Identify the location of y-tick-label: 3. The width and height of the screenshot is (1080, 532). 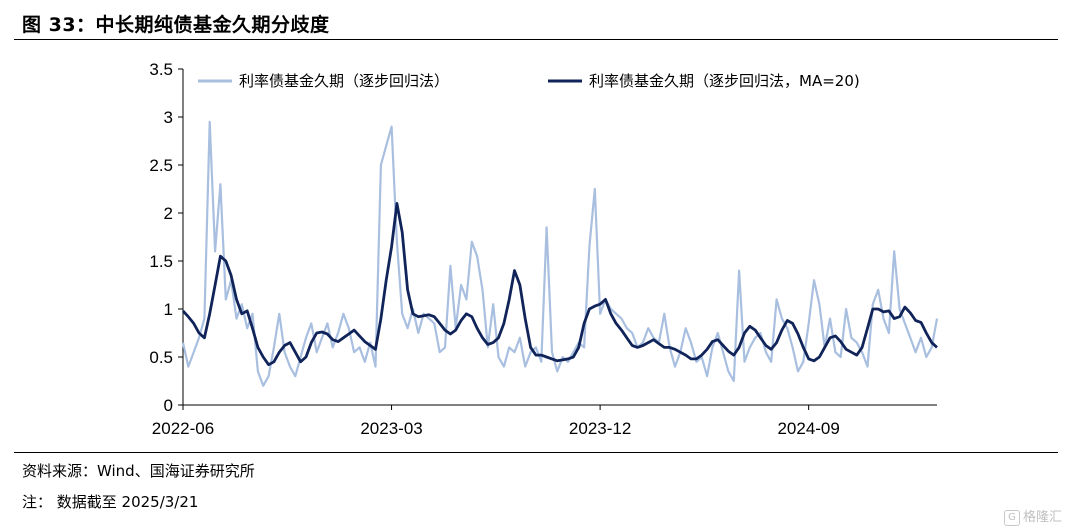
(168, 117).